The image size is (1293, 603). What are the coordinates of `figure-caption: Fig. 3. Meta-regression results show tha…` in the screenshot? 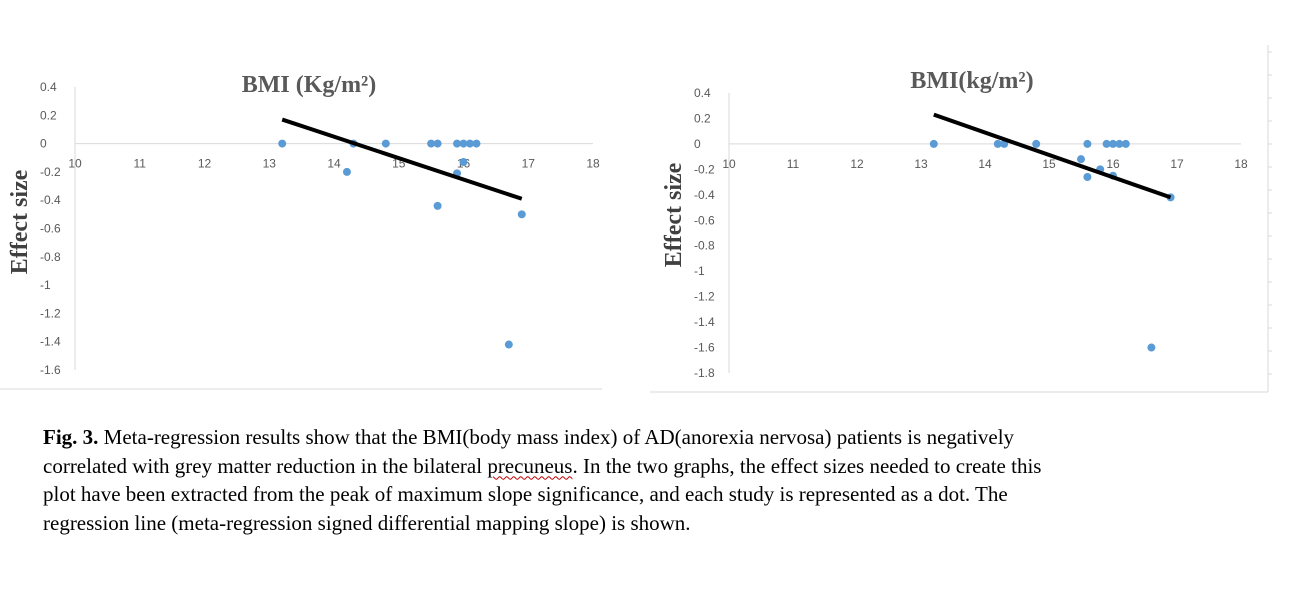 It's located at (543, 480).